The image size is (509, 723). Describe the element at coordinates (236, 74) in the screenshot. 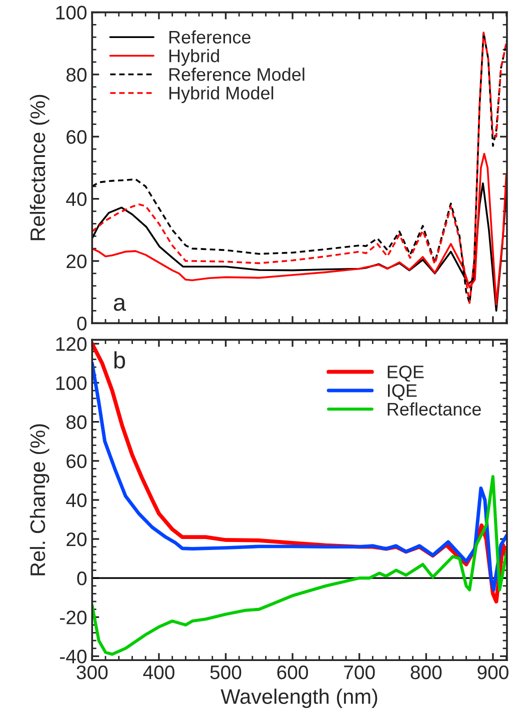

I see `legend-label: Reference Model` at that location.